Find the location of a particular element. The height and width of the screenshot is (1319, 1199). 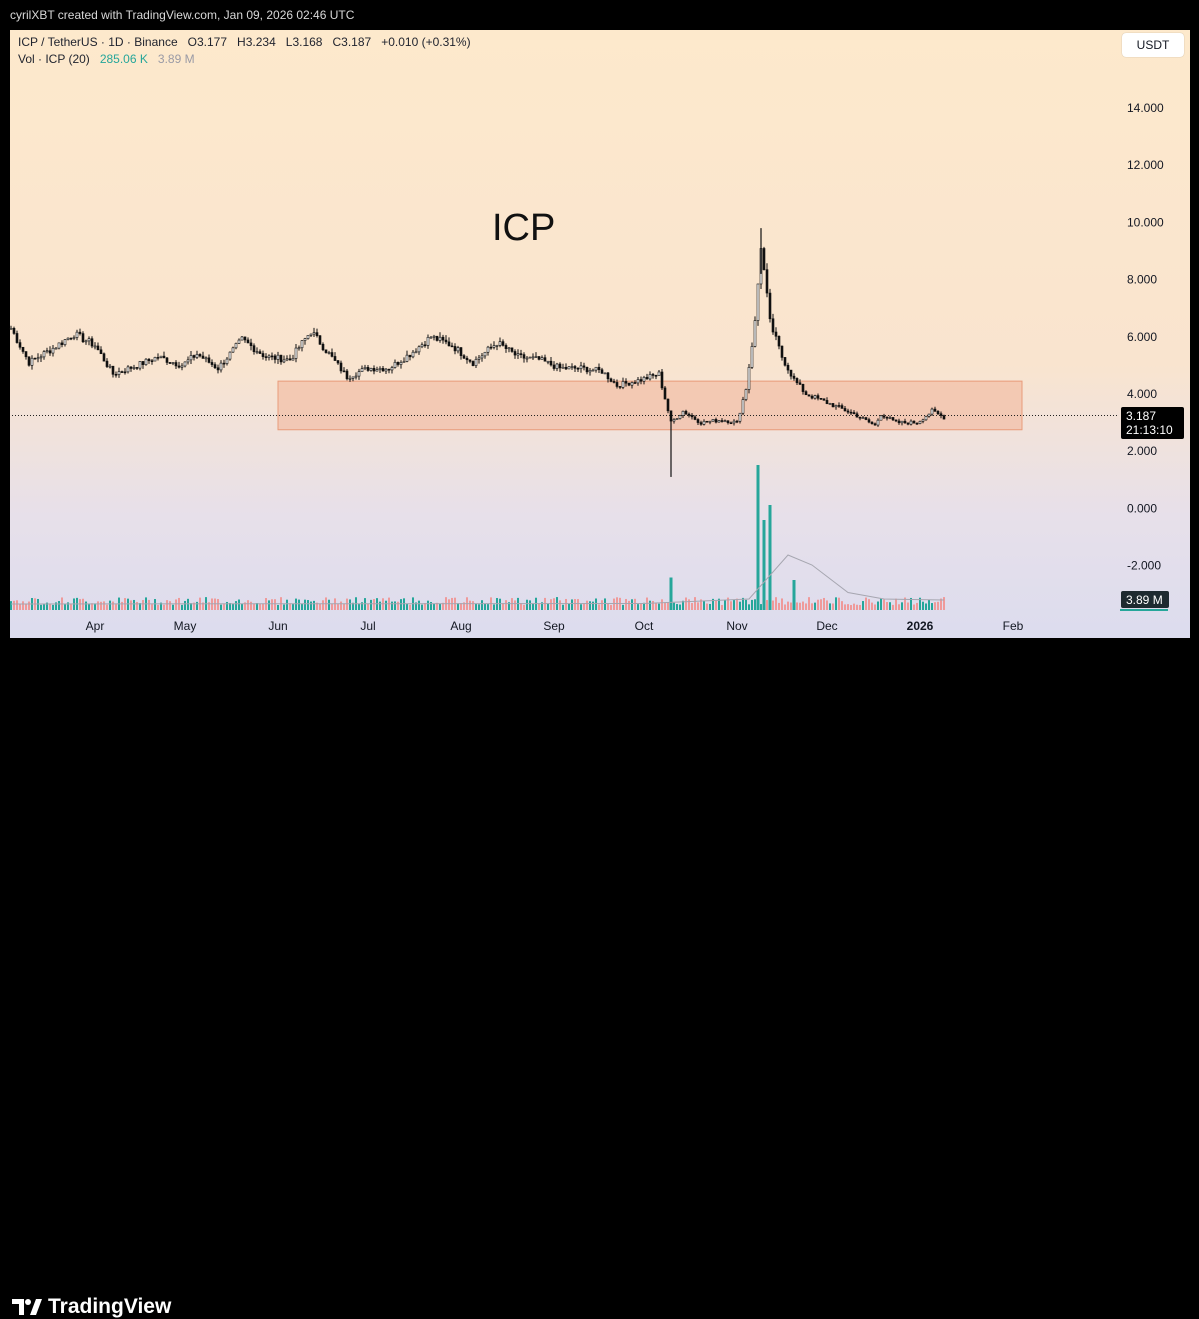

tradingview-brand: TradingView is located at coordinates (91, 1307).